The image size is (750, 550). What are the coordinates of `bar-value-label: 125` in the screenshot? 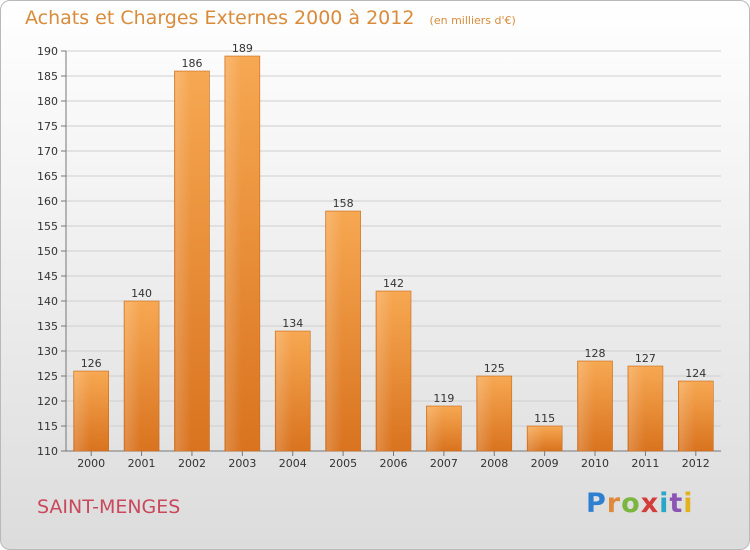 It's located at (494, 368).